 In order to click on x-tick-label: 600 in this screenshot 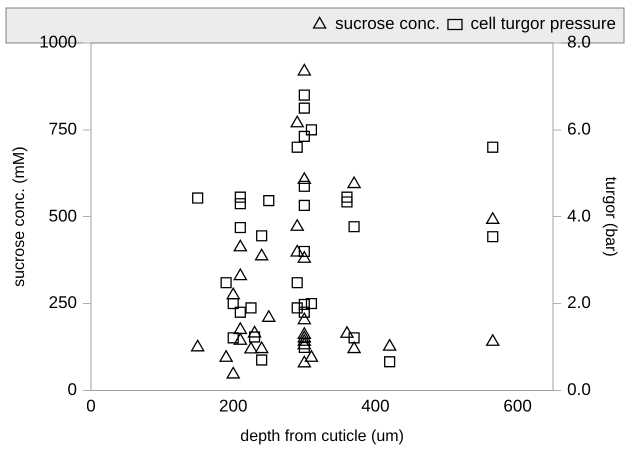, I will do `click(517, 406)`.